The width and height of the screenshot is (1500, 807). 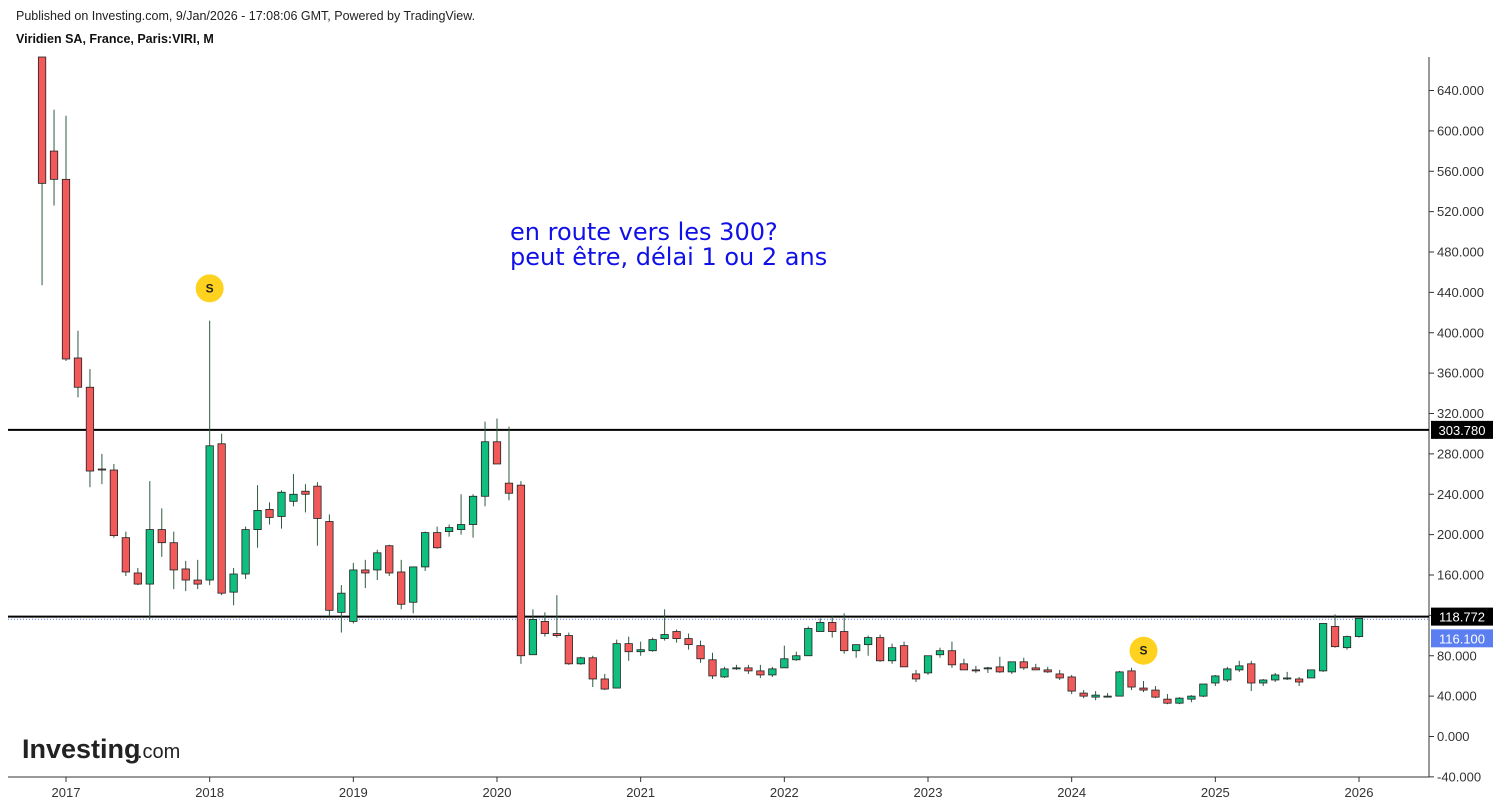 What do you see at coordinates (209, 792) in the screenshot?
I see `x-tick-label: 2018` at bounding box center [209, 792].